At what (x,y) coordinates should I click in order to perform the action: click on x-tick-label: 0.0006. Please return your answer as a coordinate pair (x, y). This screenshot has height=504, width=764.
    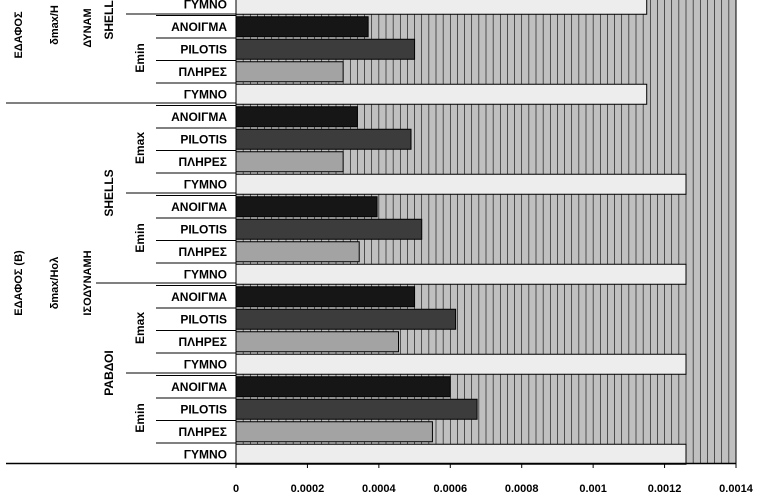
    Looking at the image, I should click on (450, 489).